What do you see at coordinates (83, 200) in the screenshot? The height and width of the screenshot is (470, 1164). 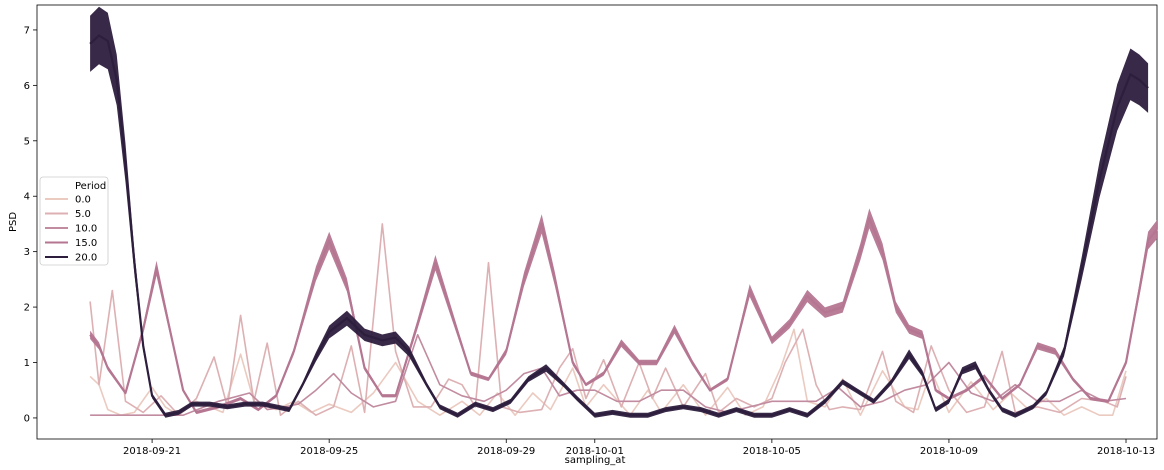 I see `legend-label: 0.0` at bounding box center [83, 200].